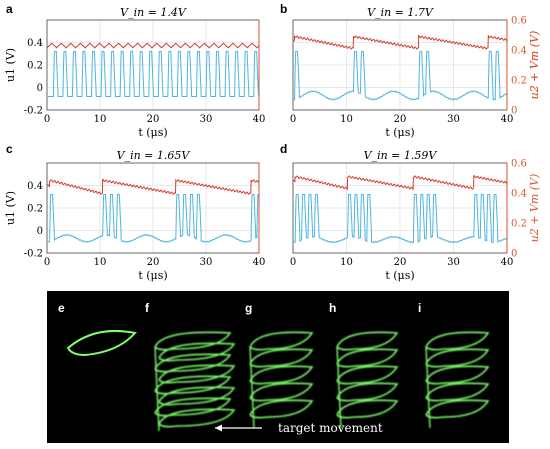 Image resolution: width=550 pixels, height=449 pixels. I want to click on panel-letter: b, so click(283, 9).